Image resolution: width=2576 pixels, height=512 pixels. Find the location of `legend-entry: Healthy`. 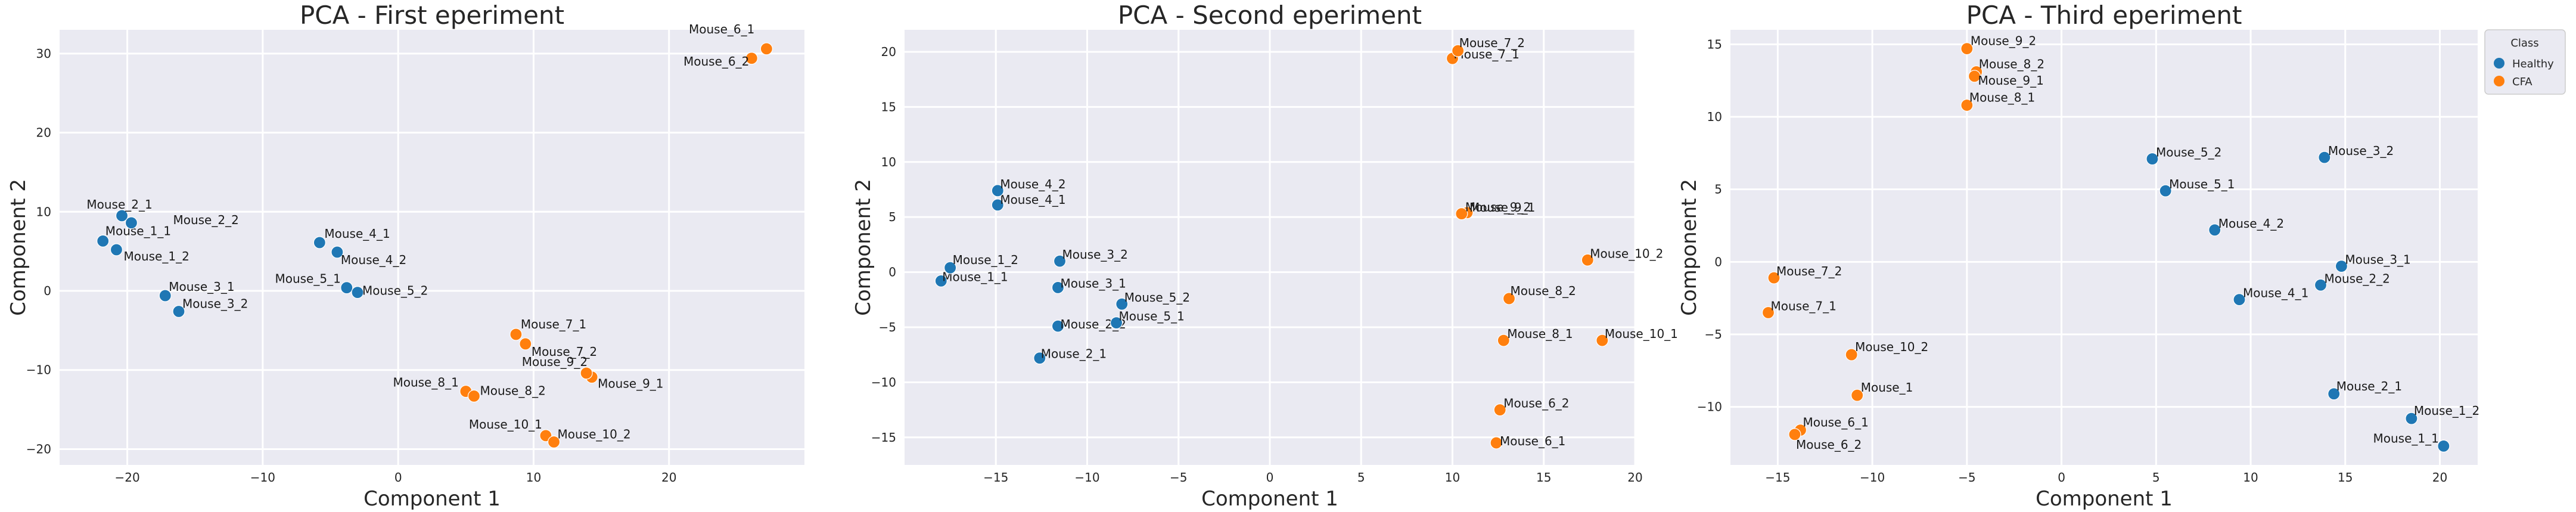

legend-entry: Healthy is located at coordinates (2533, 64).